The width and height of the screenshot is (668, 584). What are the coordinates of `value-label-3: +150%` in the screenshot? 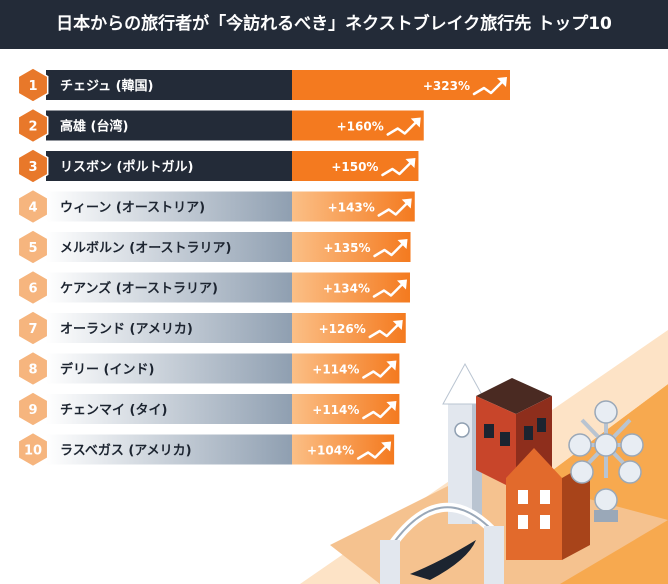 It's located at (354, 167).